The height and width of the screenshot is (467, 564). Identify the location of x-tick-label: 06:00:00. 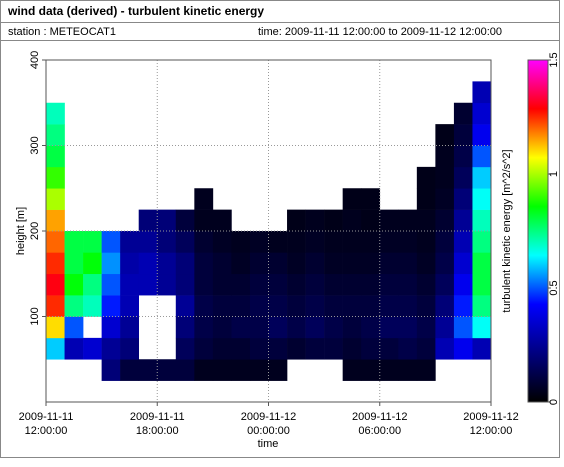
(379, 431).